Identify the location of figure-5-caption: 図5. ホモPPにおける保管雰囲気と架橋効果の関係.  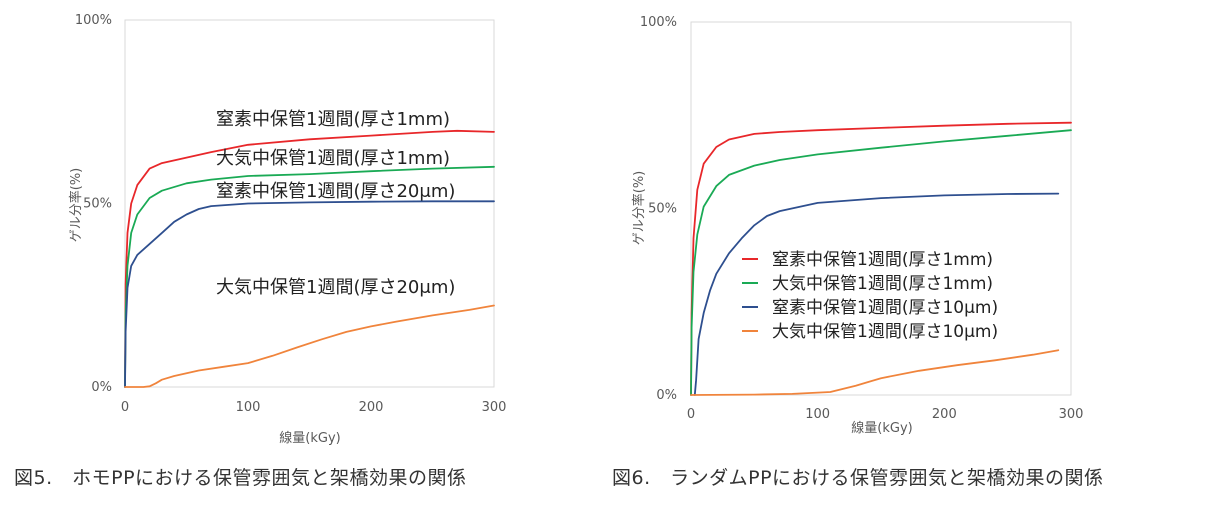
(240, 478).